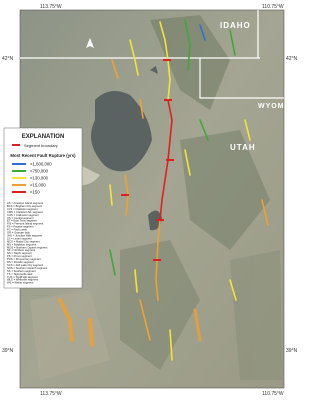  Describe the element at coordinates (20, 227) in the screenshot. I see `abbreviation: FS = Fayette segment` at that location.